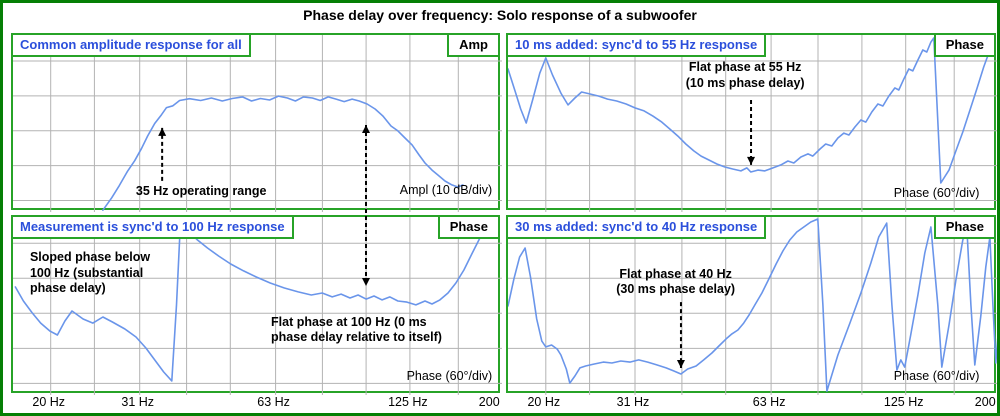 The height and width of the screenshot is (416, 1000). Describe the element at coordinates (676, 281) in the screenshot. I see `annotation-phase-30ms-40hz-0: Flat phase at 40 Hz (30 ms phase delay)` at that location.